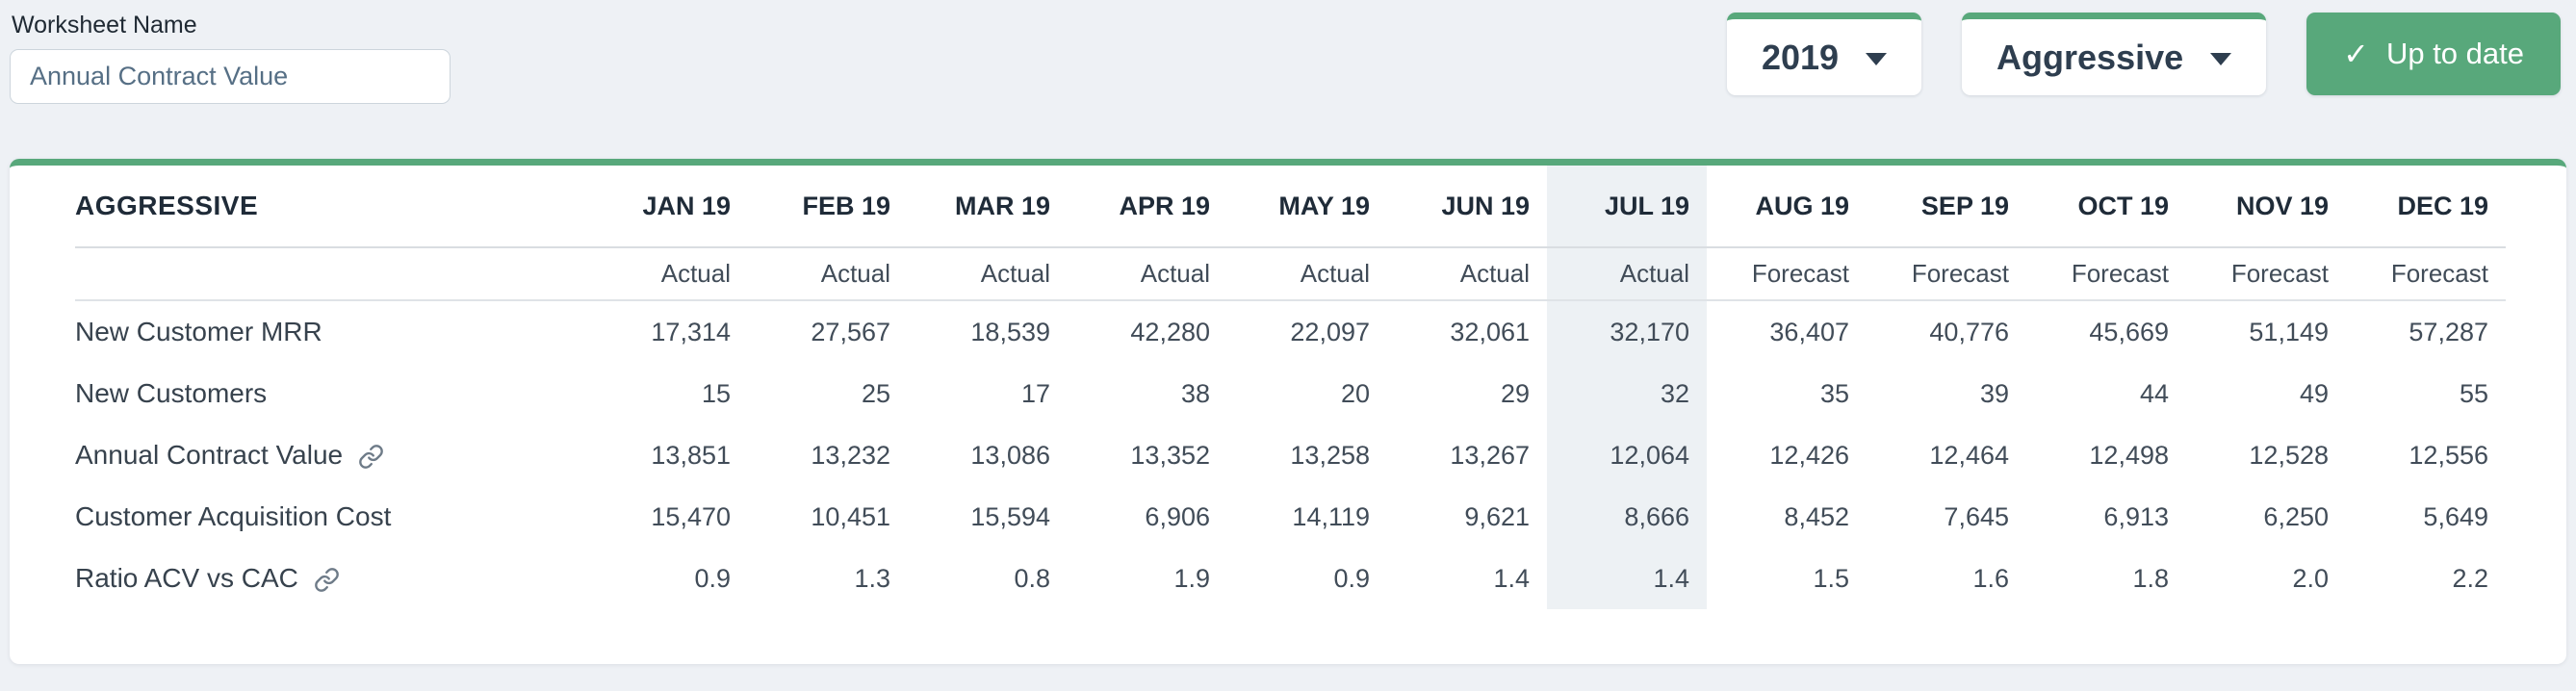 The image size is (2576, 691). I want to click on year-dropdown-value: 2019, so click(1801, 57).